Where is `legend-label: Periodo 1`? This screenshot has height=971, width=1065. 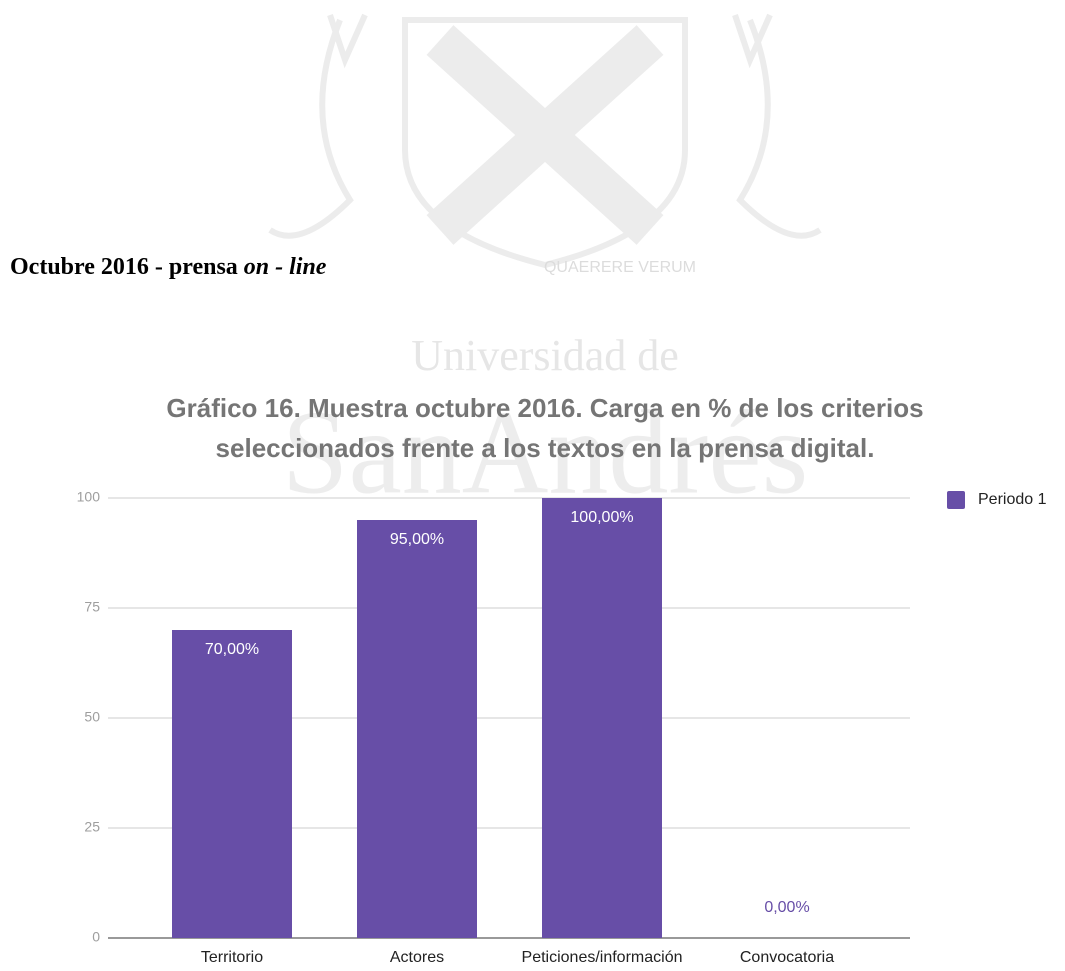 legend-label: Periodo 1 is located at coordinates (1012, 499).